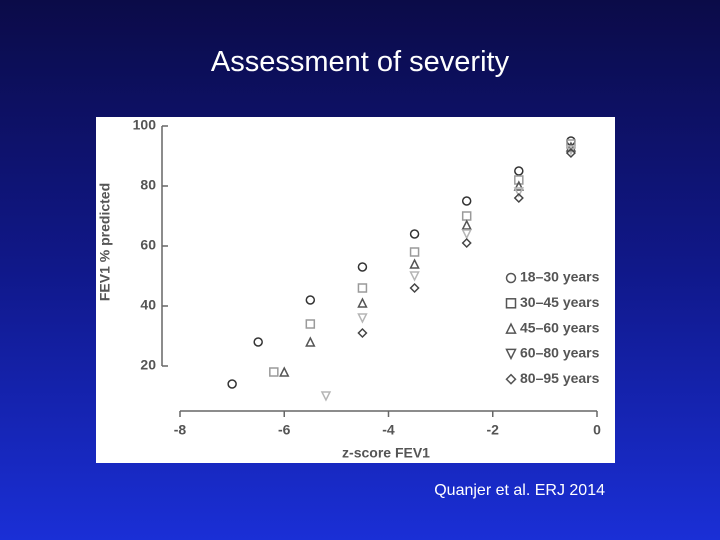 This screenshot has width=720, height=540. I want to click on legend-label: 80–95 years, so click(560, 378).